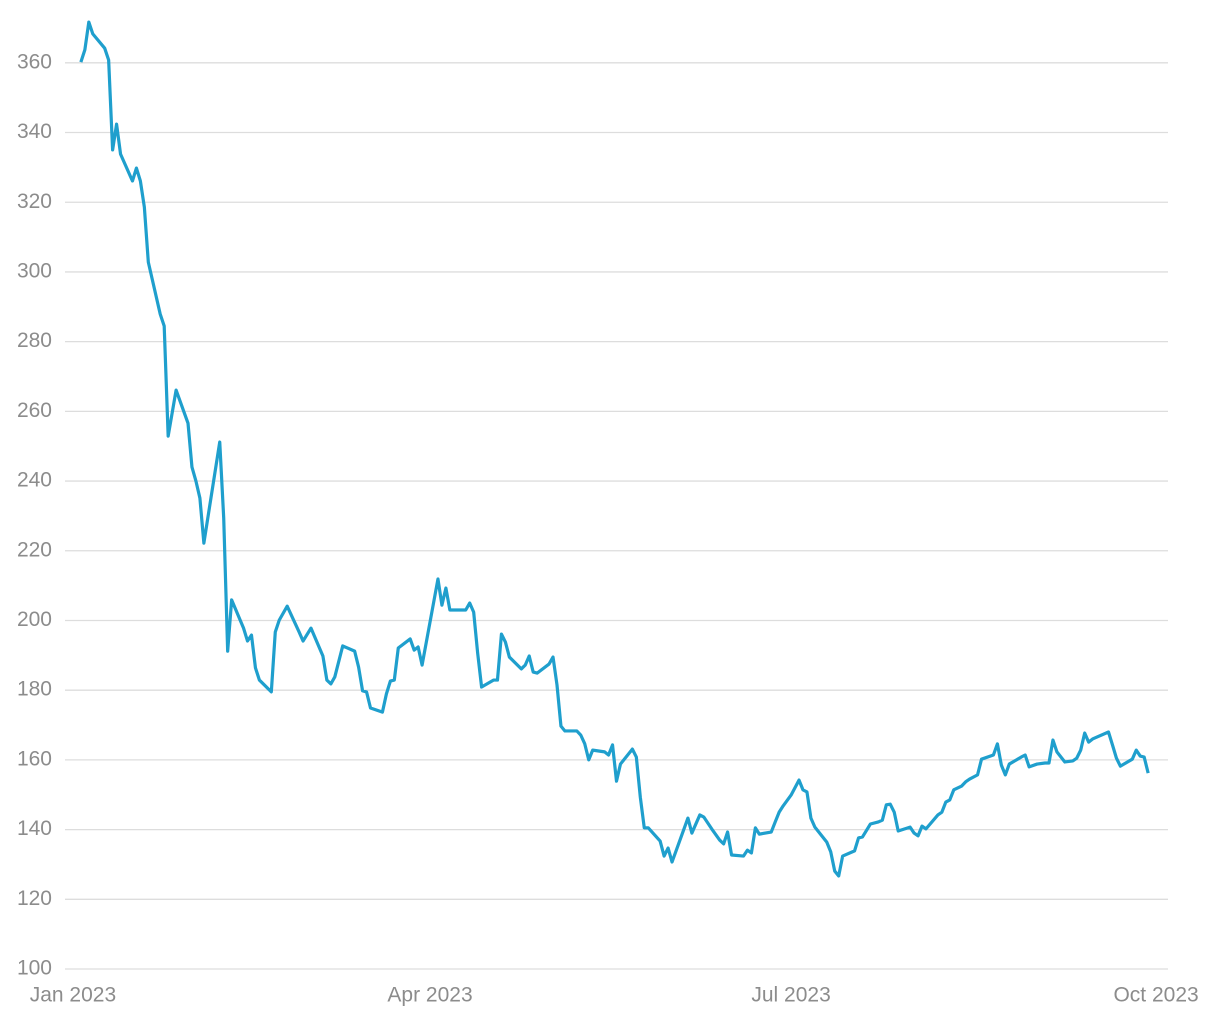  What do you see at coordinates (1155, 995) in the screenshot?
I see `x-tick-label: Oct 2023` at bounding box center [1155, 995].